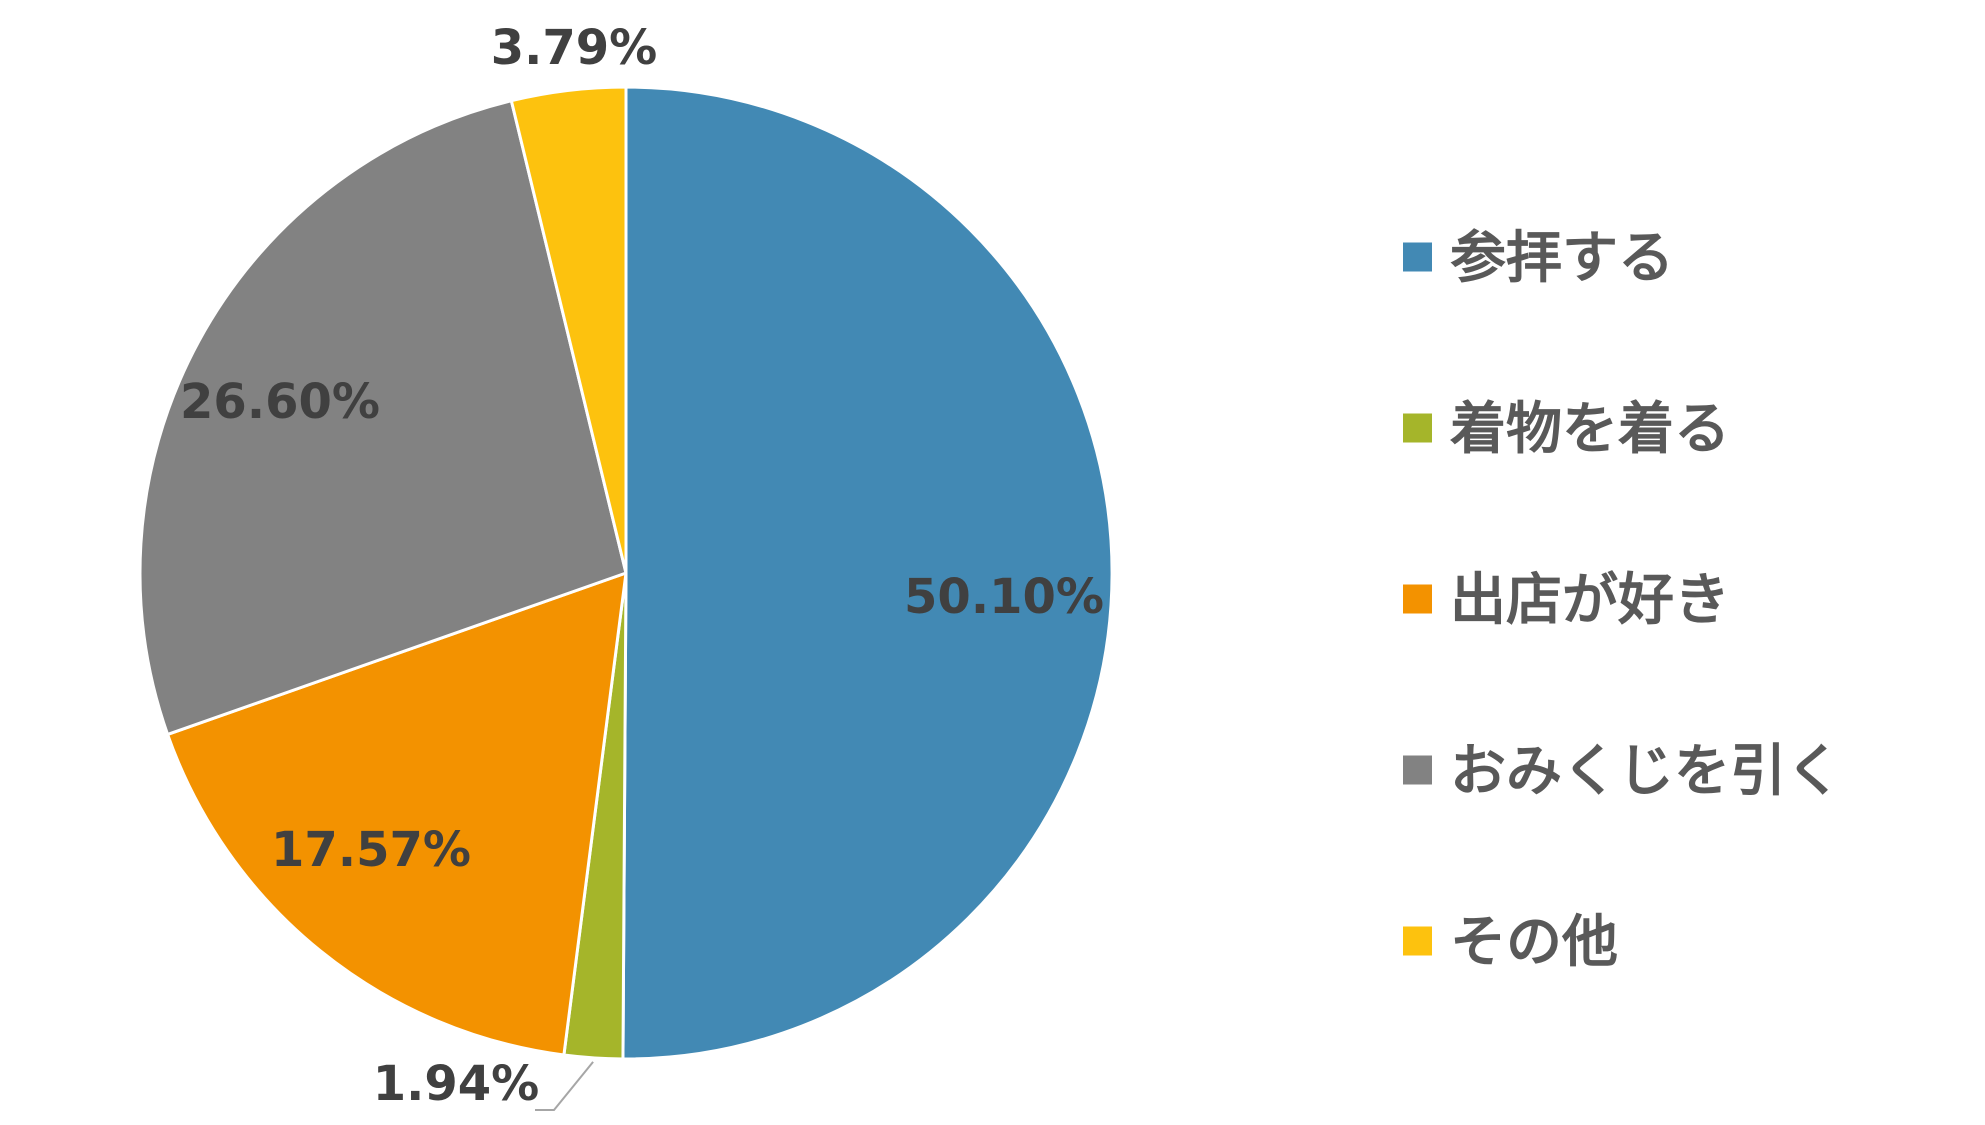 This screenshot has width=1985, height=1125. I want to click on legend-label: その他, so click(1534, 942).